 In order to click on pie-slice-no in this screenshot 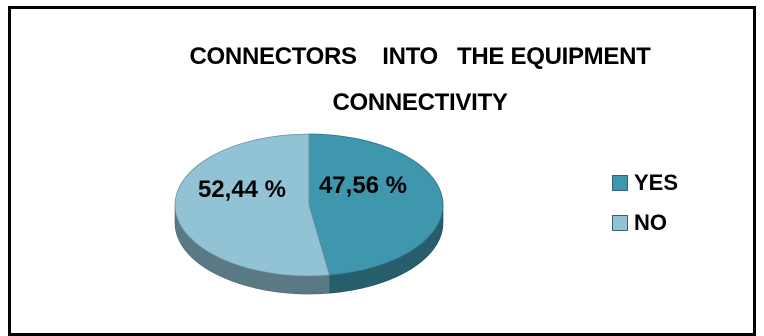, I will do `click(252, 205)`.